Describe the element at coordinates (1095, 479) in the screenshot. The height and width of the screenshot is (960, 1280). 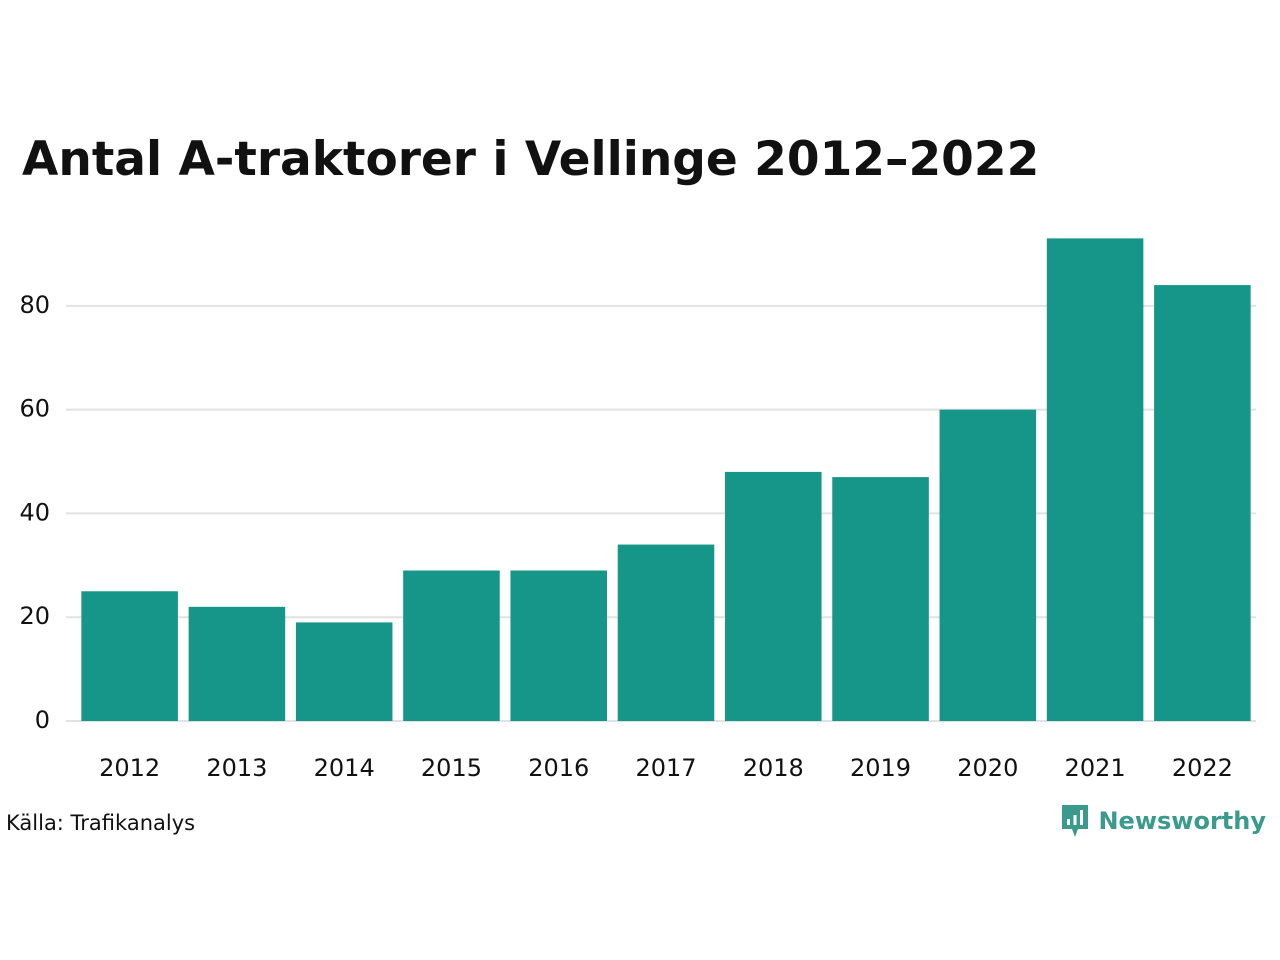
I see `bar-2021` at that location.